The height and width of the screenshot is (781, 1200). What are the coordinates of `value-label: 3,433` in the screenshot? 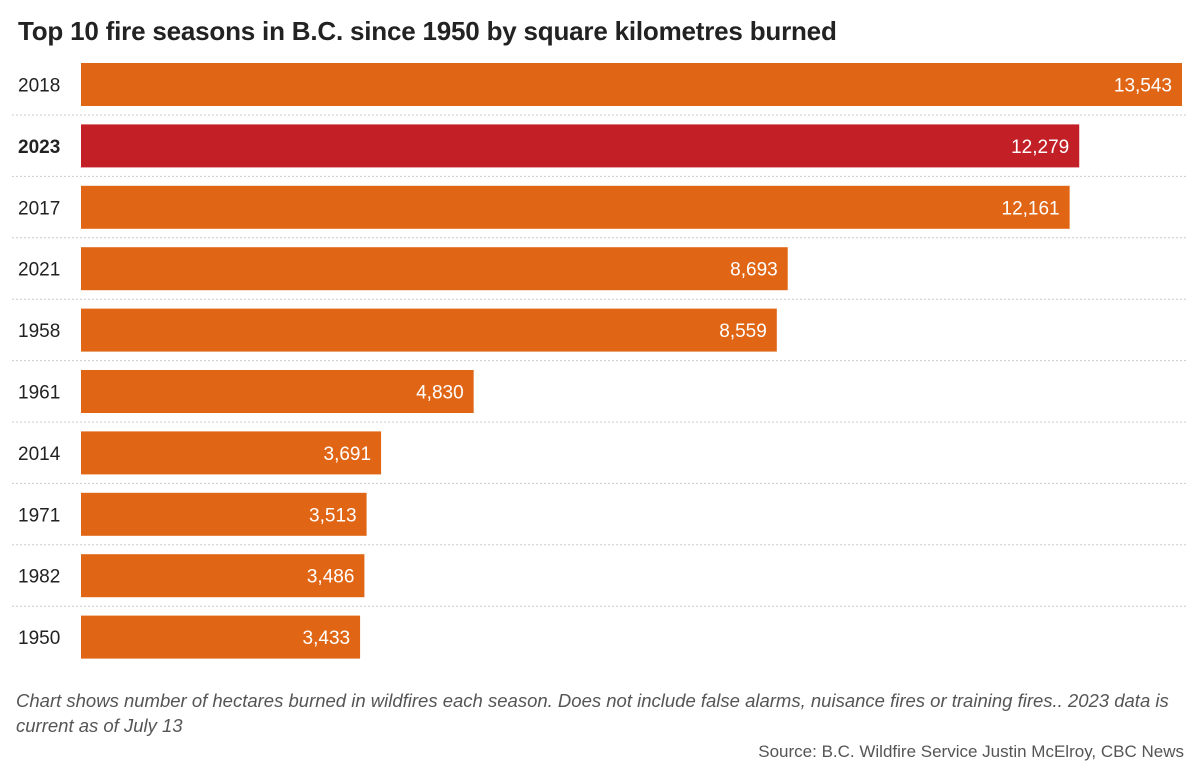 It's located at (327, 638).